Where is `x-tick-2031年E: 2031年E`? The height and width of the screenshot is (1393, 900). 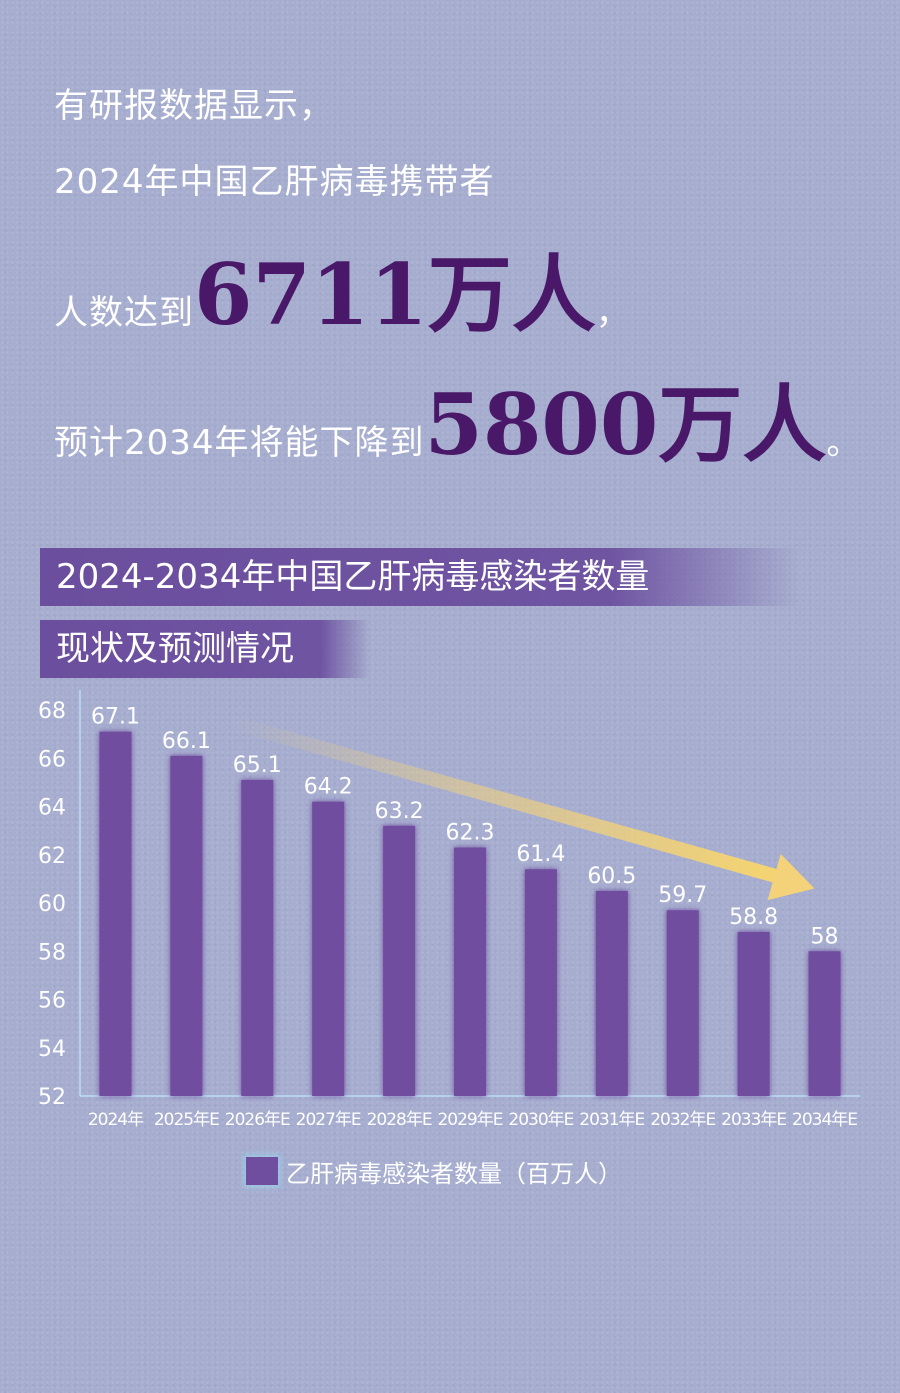 x-tick-2031年E: 2031年E is located at coordinates (611, 1120).